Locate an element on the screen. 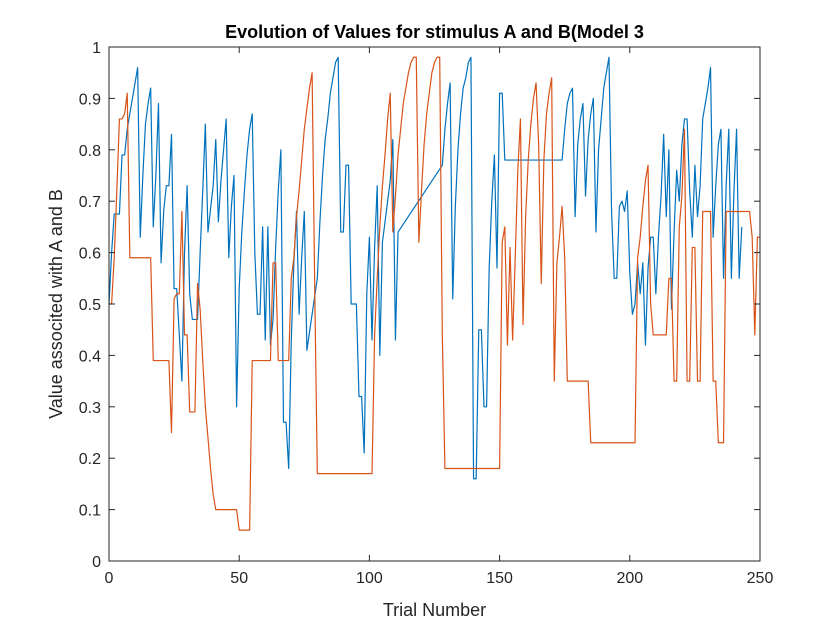 Image resolution: width=840 pixels, height=635 pixels. x-tick-label: 0 is located at coordinates (109, 578).